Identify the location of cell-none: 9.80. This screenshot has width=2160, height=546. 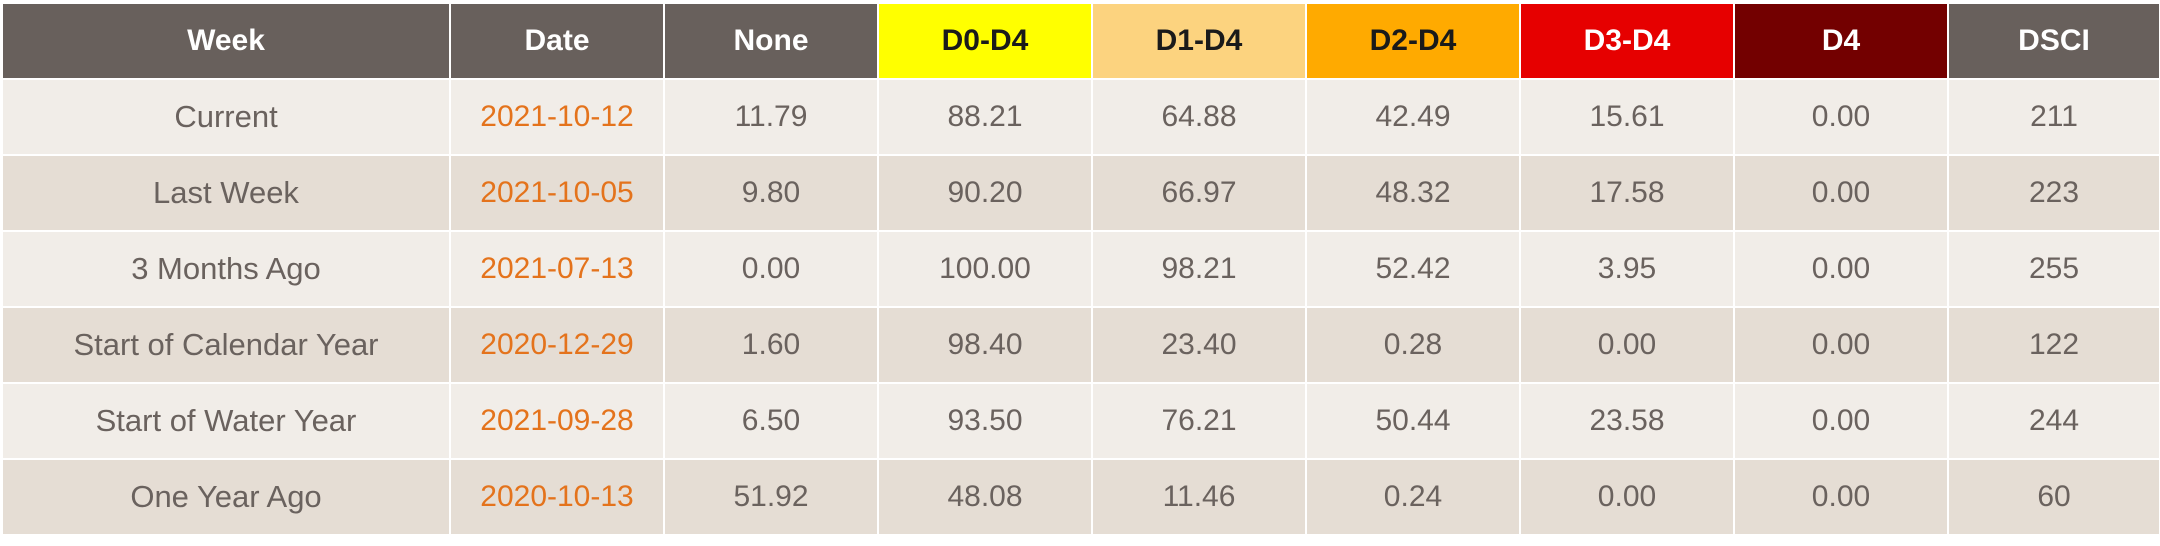
(771, 193).